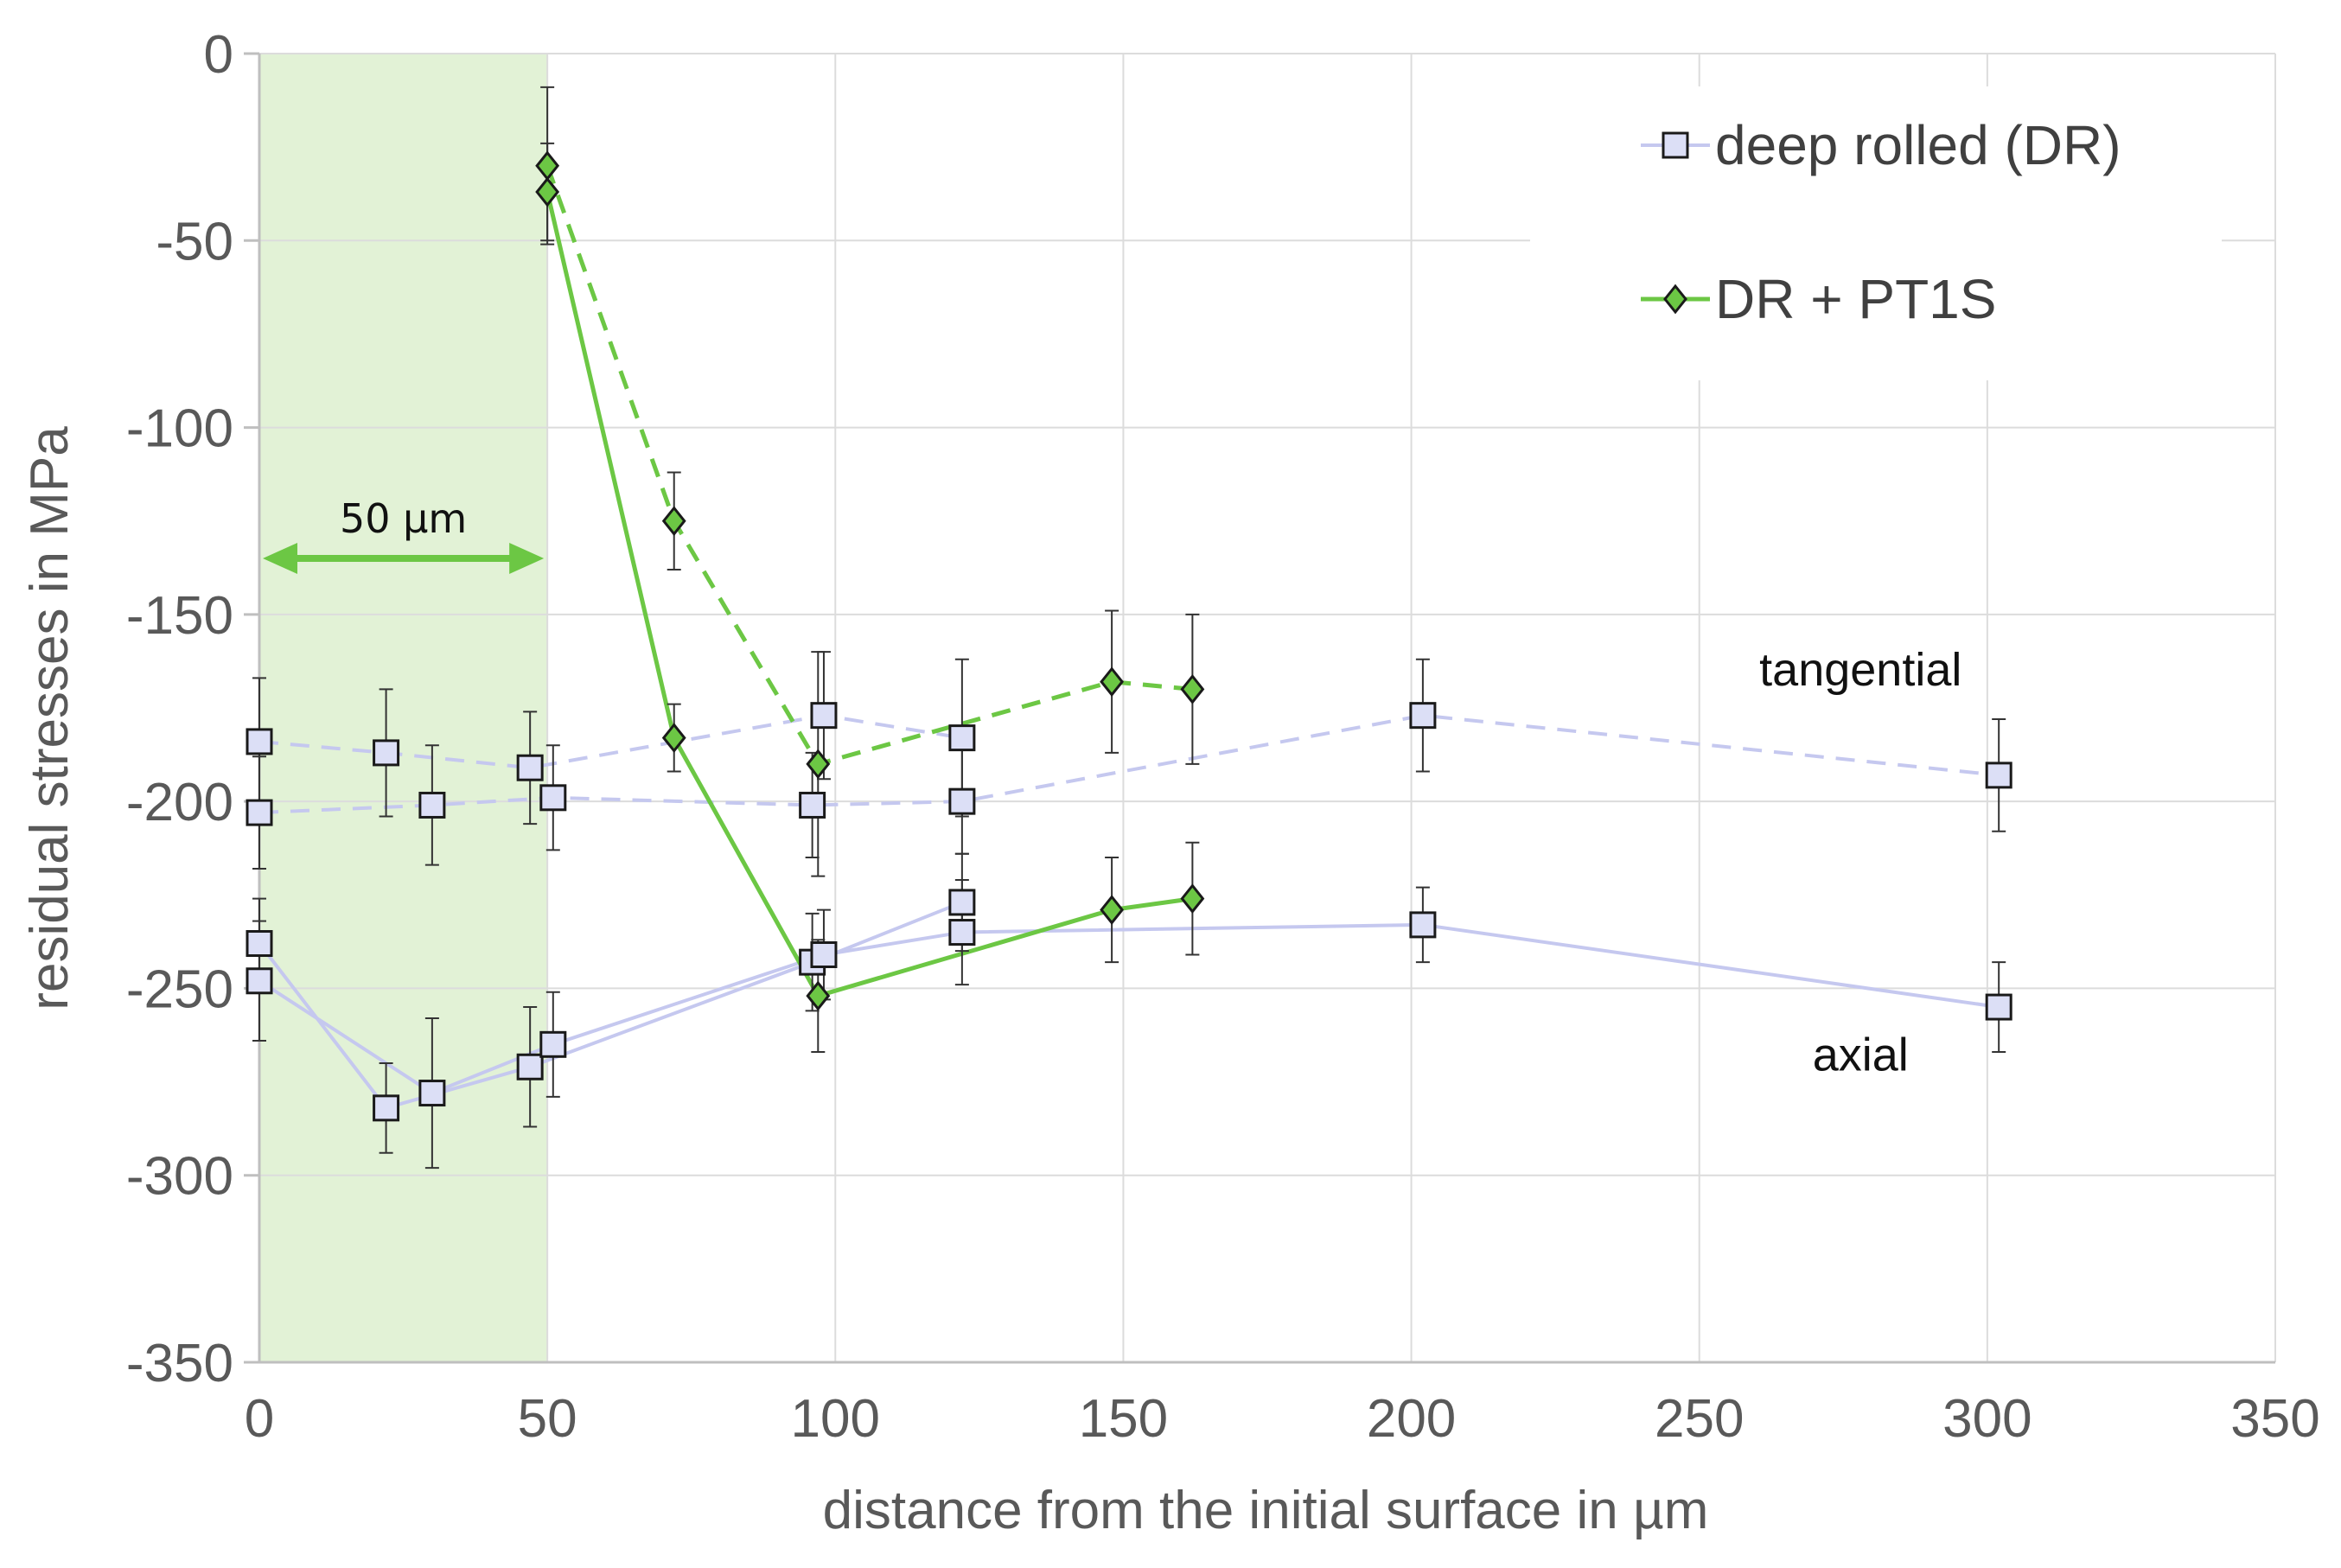  I want to click on x-tick-label: 50, so click(547, 1419).